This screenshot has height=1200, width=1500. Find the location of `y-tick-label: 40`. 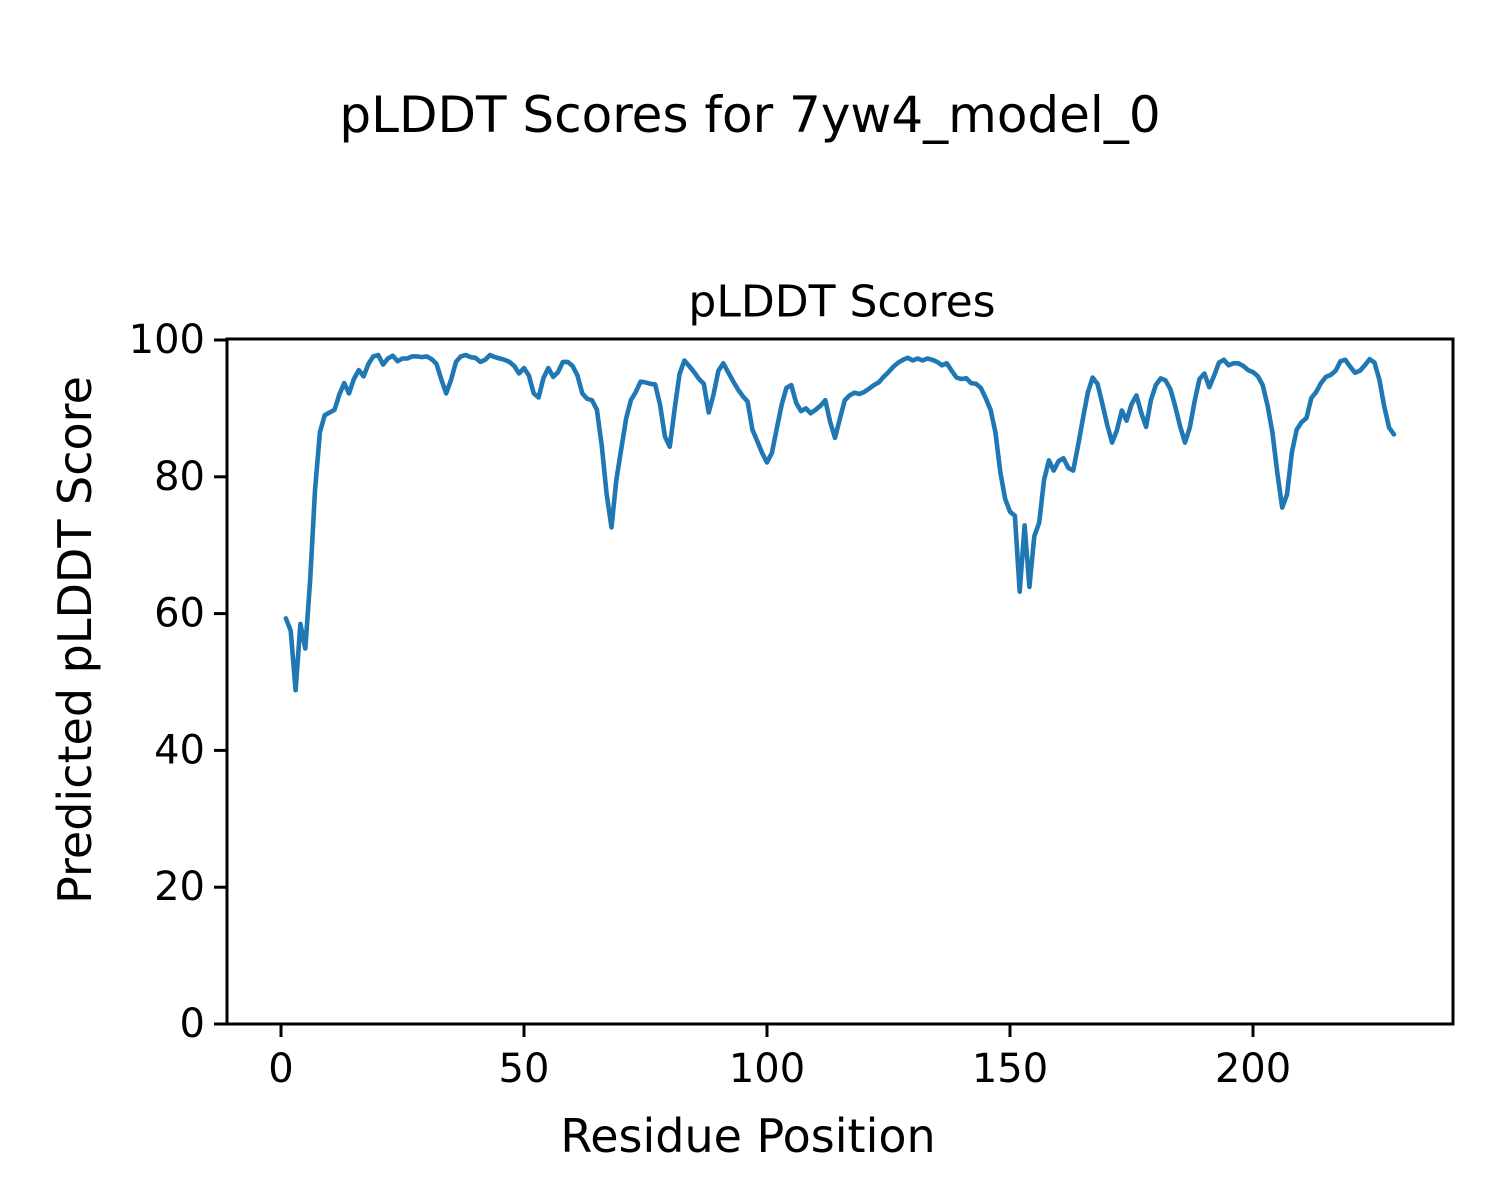

y-tick-label: 40 is located at coordinates (179, 750).